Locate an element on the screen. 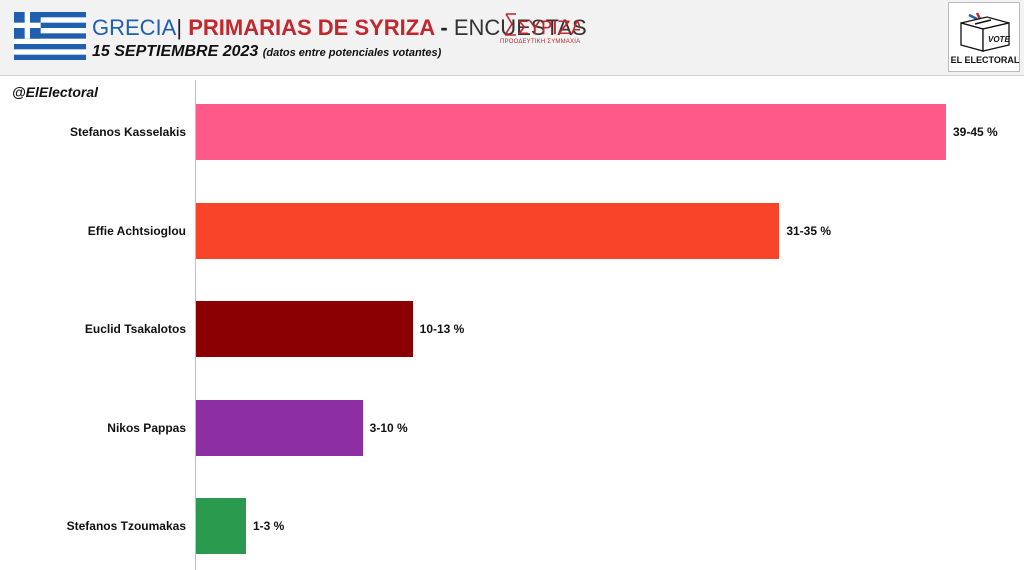 This screenshot has height=570, width=1024. subtitle-date: 15 SEPTIEMBRE 2023 is located at coordinates (175, 51).